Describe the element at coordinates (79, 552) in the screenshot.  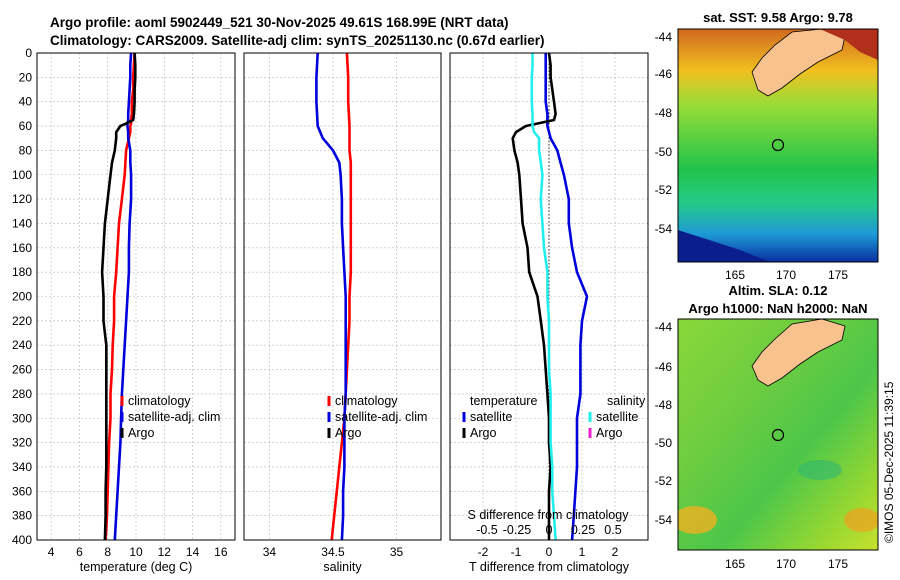
I see `x-tick-label: 6` at that location.